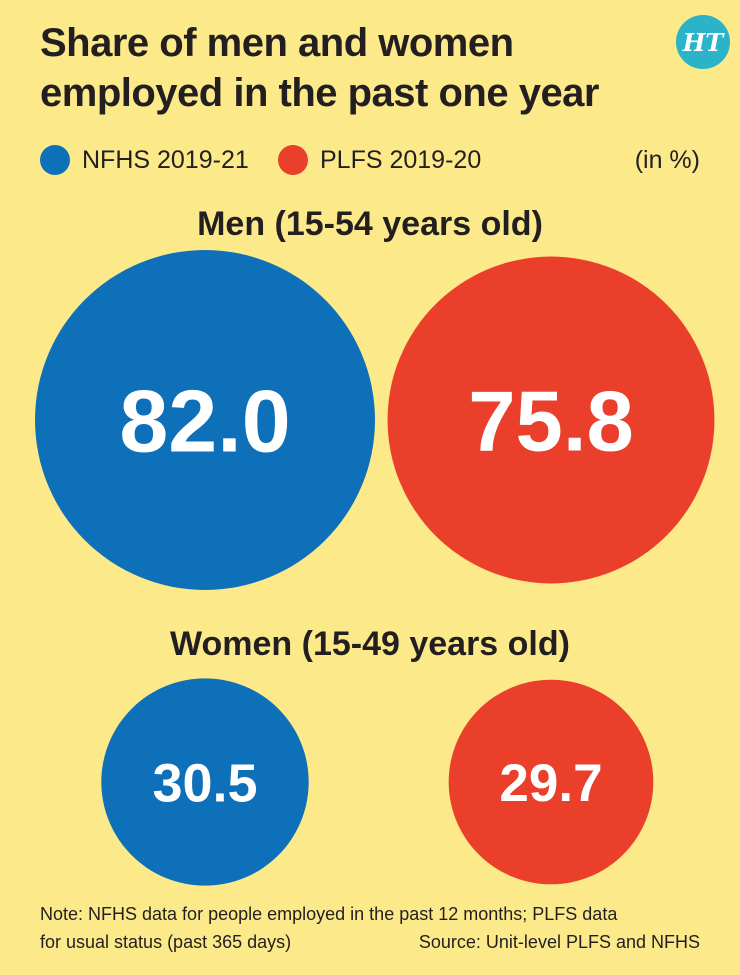 Image resolution: width=740 pixels, height=975 pixels. I want to click on note-line-2: for usual status (past 365 days), so click(166, 942).